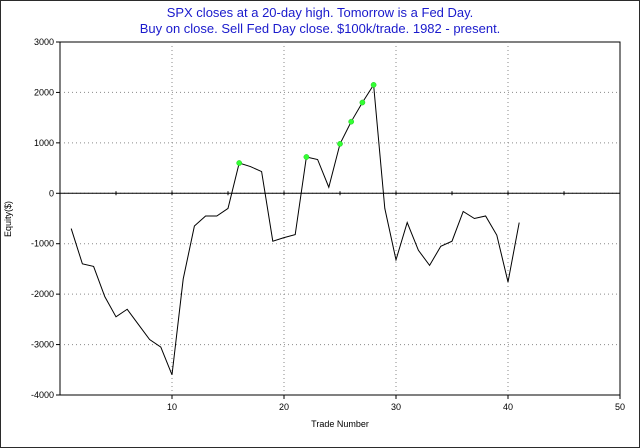 This screenshot has width=640, height=448. I want to click on x-tick-label: 20, so click(284, 407).